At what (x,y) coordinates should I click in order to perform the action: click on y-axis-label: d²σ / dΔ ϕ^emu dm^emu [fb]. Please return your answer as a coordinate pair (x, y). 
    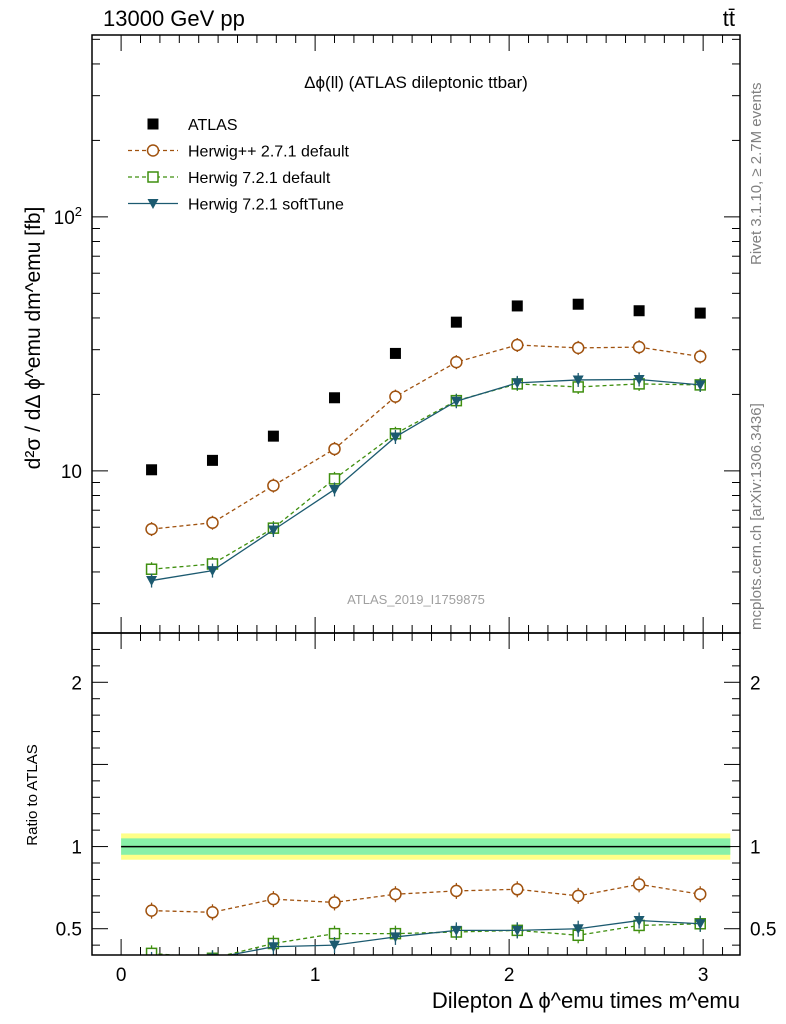
    Looking at the image, I should click on (33, 338).